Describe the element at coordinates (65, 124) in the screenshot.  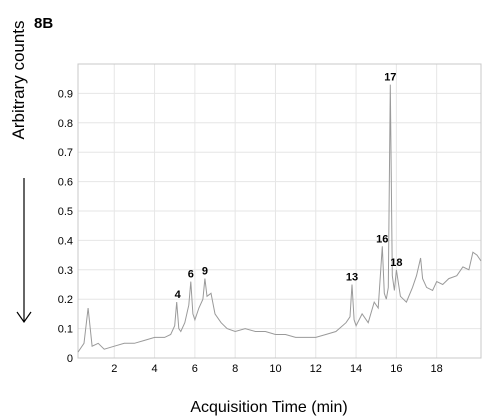
I see `y-tick-label: 0.8` at that location.